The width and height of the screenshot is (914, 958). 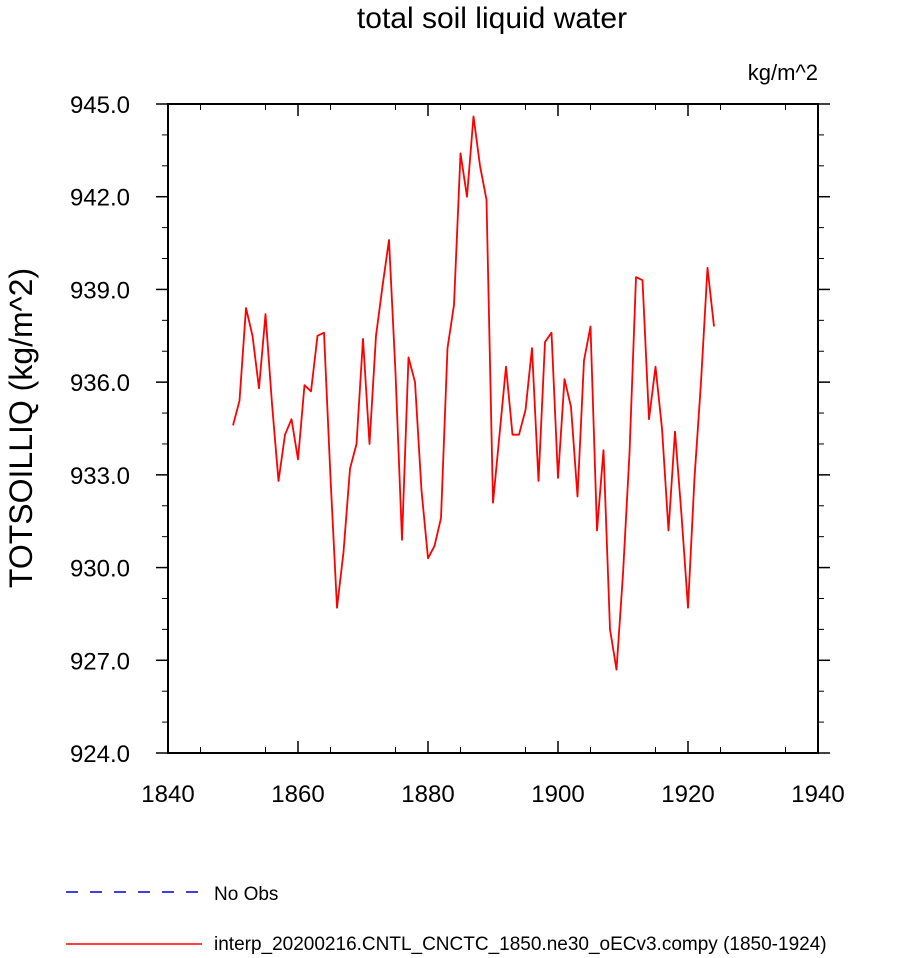 What do you see at coordinates (687, 794) in the screenshot?
I see `x-tick-label: 1920` at bounding box center [687, 794].